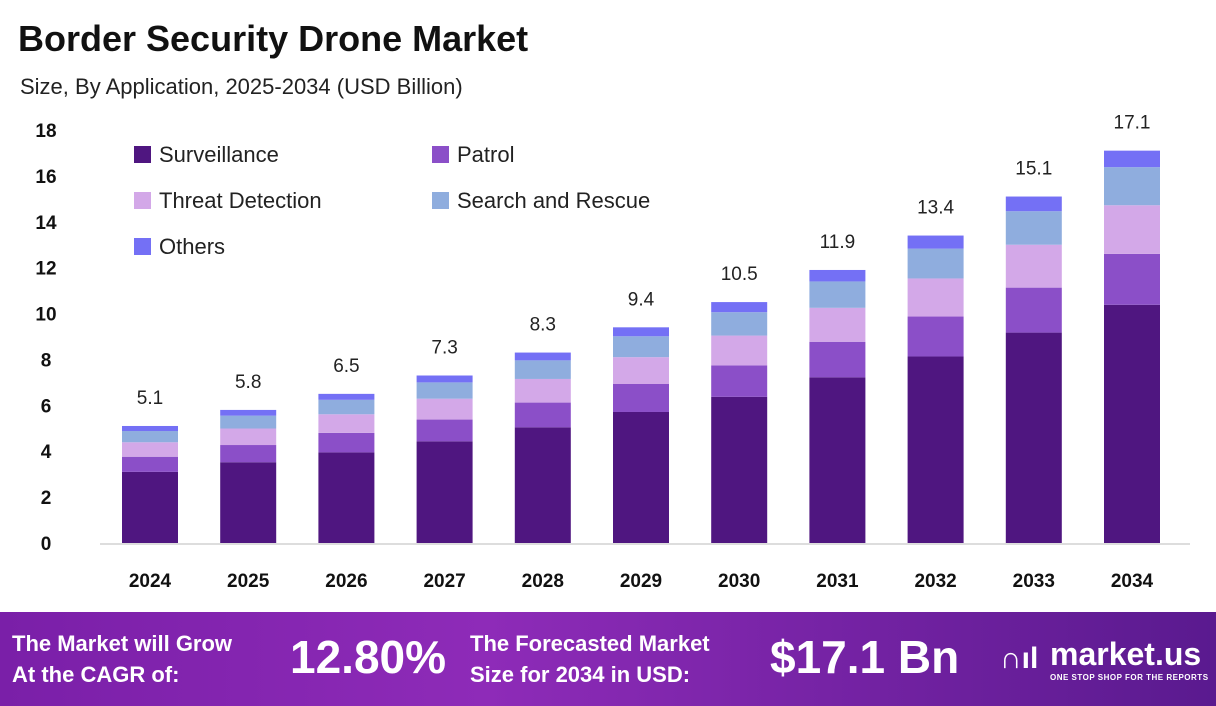  Describe the element at coordinates (45, 177) in the screenshot. I see `y-tick-label: 16` at that location.